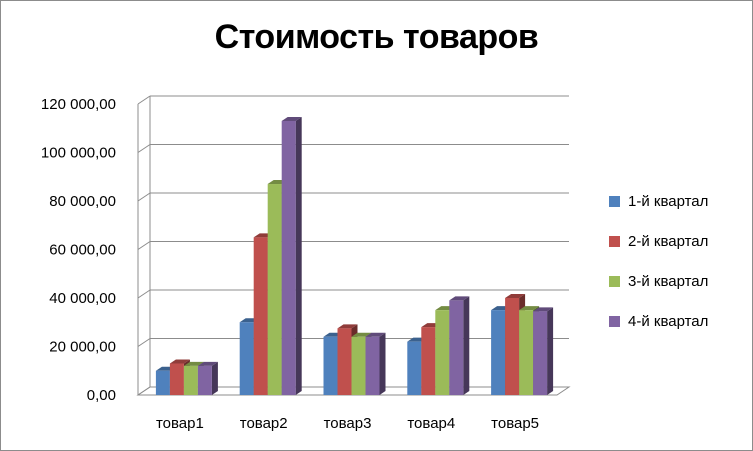 The image size is (753, 451). What do you see at coordinates (376, 37) in the screenshot?
I see `chart-title: Стоимость товаров` at bounding box center [376, 37].